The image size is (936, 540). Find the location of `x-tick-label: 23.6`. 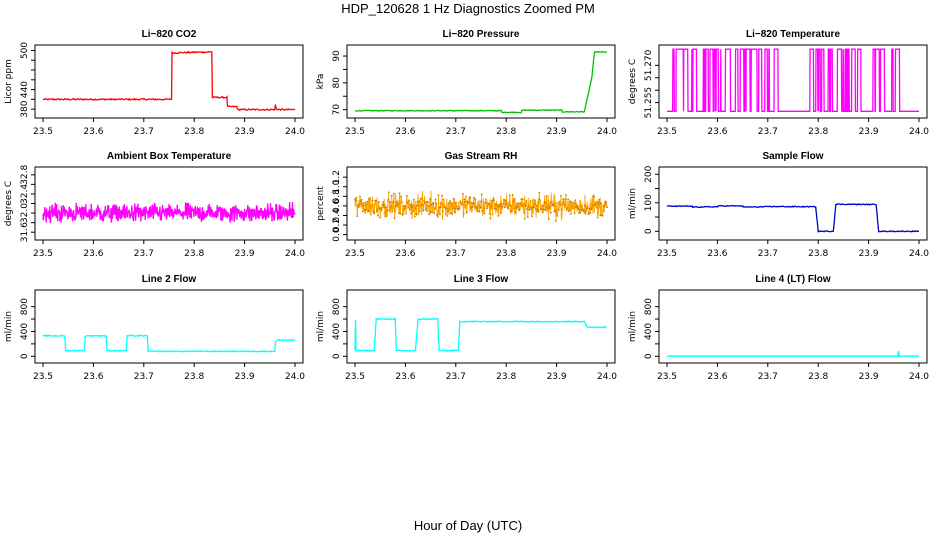

x-tick-label: 23.6 is located at coordinates (405, 377).